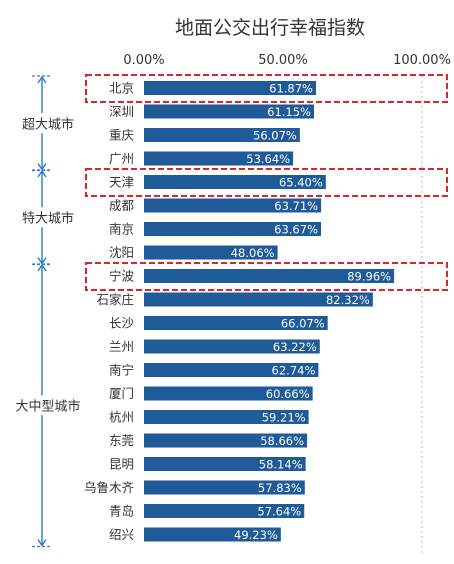  What do you see at coordinates (253, 253) in the screenshot?
I see `value-label: 48.06%` at bounding box center [253, 253].